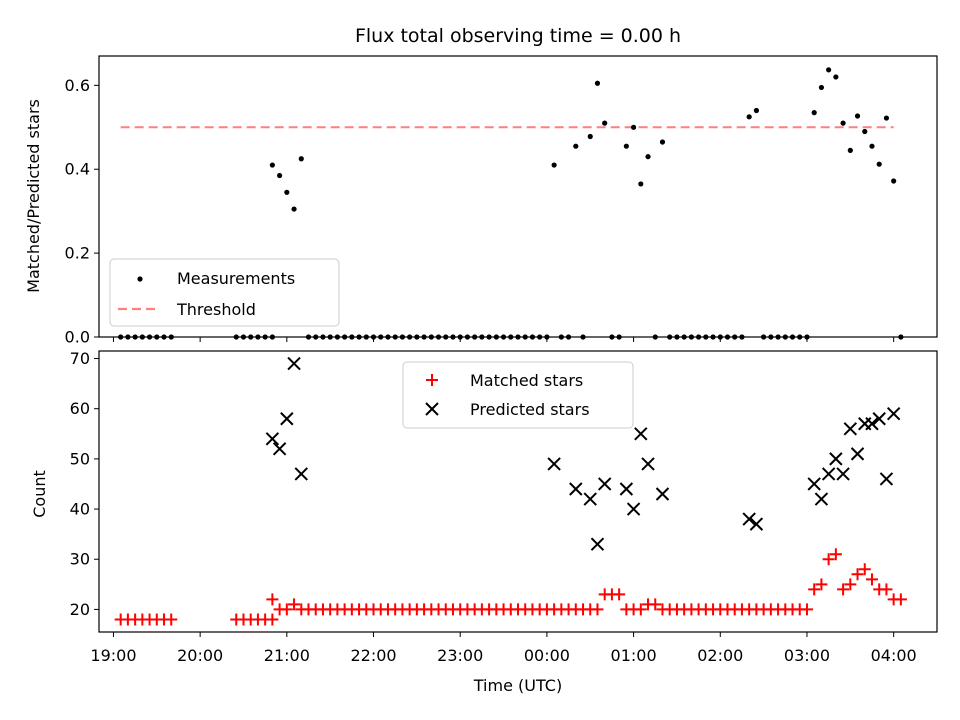 Image resolution: width=960 pixels, height=720 pixels. Describe the element at coordinates (634, 655) in the screenshot. I see `x-tick-label: 01:00` at that location.